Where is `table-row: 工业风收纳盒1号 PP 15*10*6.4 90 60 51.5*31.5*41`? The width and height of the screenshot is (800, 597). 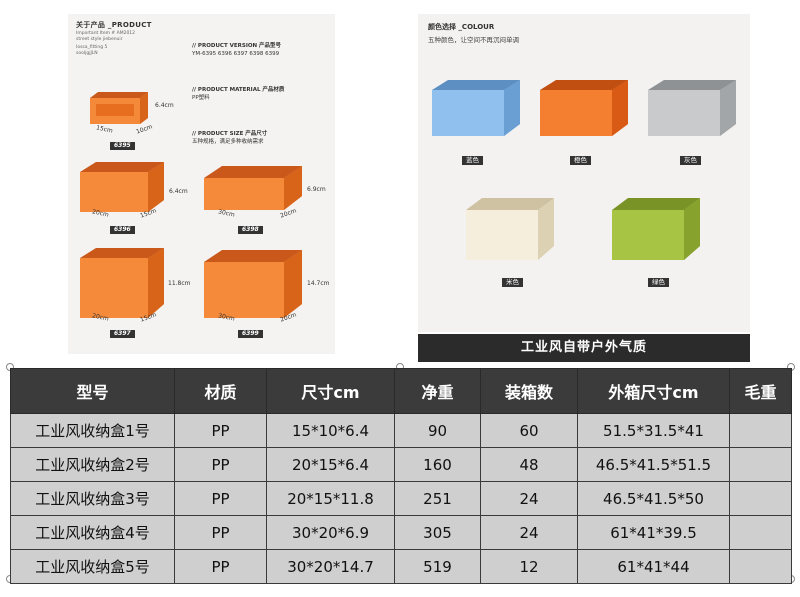
table-row: 工业风收纳盒1号 PP 15*10*6.4 90 60 51.5*31.5*41 is located at coordinates (401, 430).